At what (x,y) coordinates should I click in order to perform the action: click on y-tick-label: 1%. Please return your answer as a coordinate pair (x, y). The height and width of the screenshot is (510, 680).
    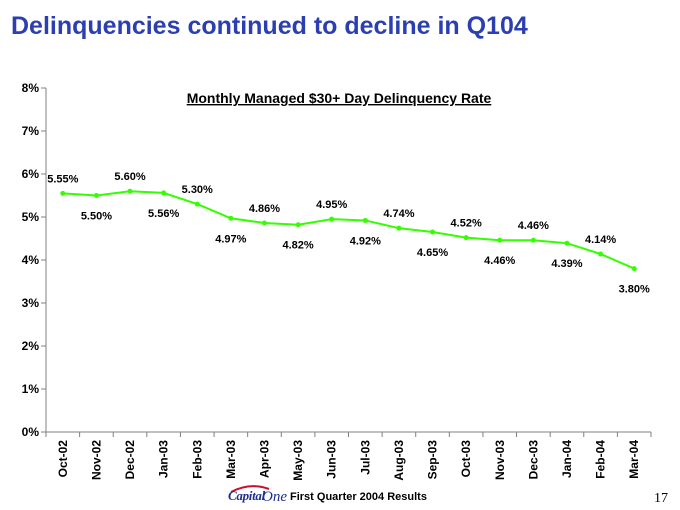
    Looking at the image, I should click on (31, 389).